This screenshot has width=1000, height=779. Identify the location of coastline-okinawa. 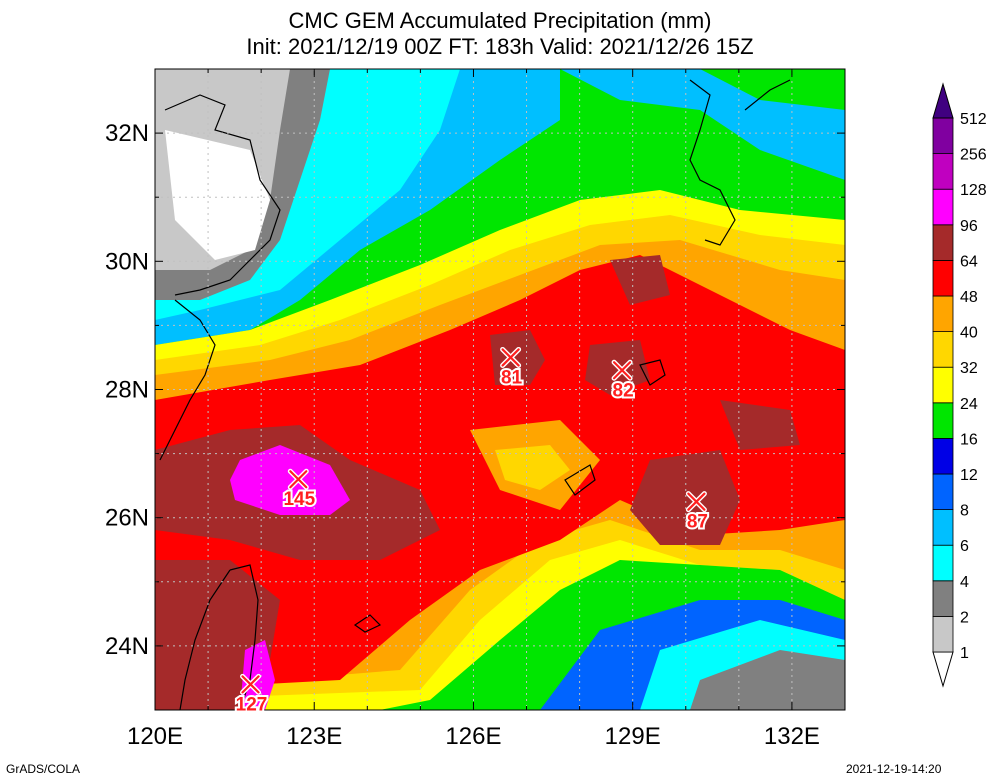
(580, 480).